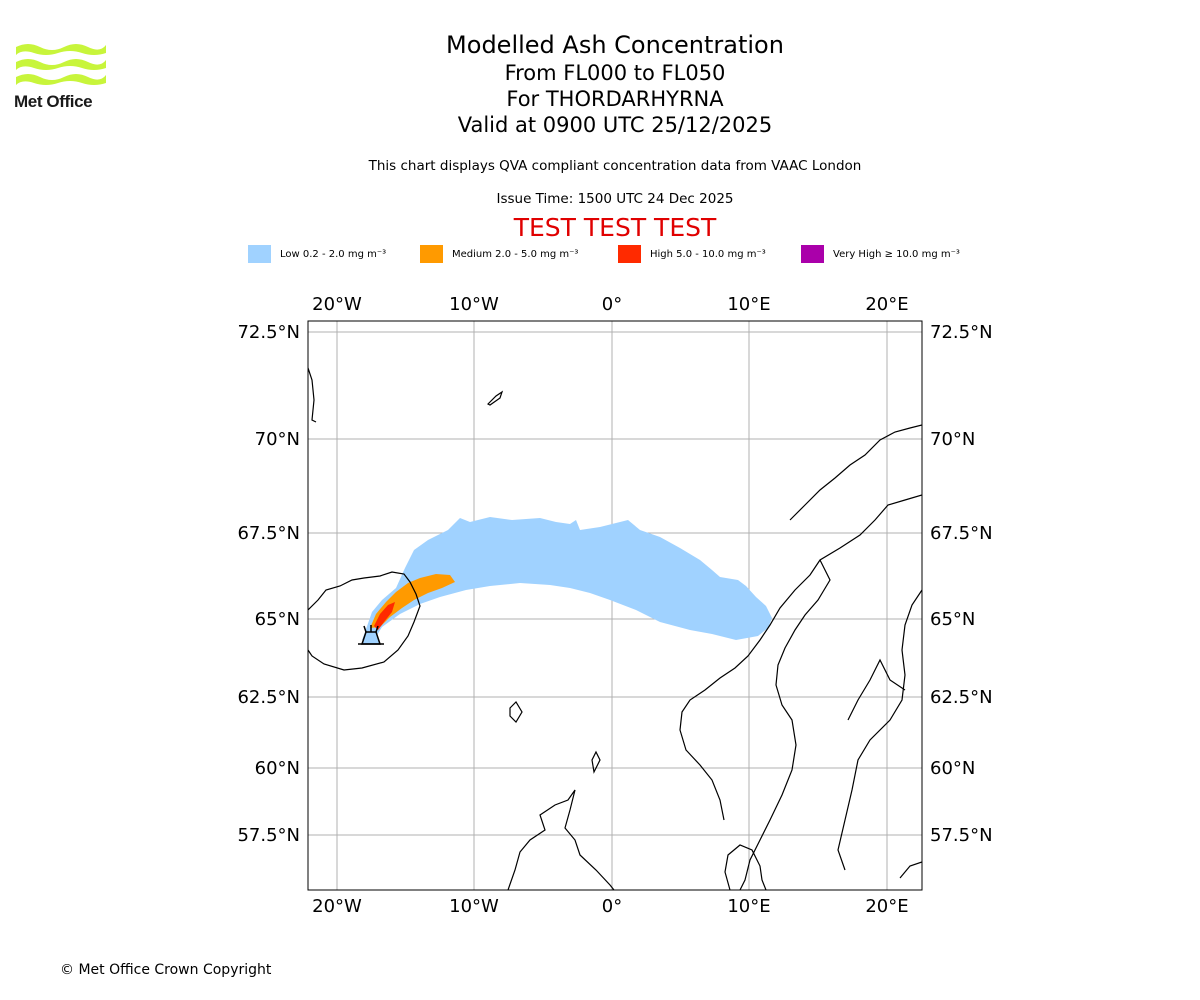 The height and width of the screenshot is (1000, 1200). I want to click on copyright-notice: © Met Office Crown Copyright, so click(166, 970).